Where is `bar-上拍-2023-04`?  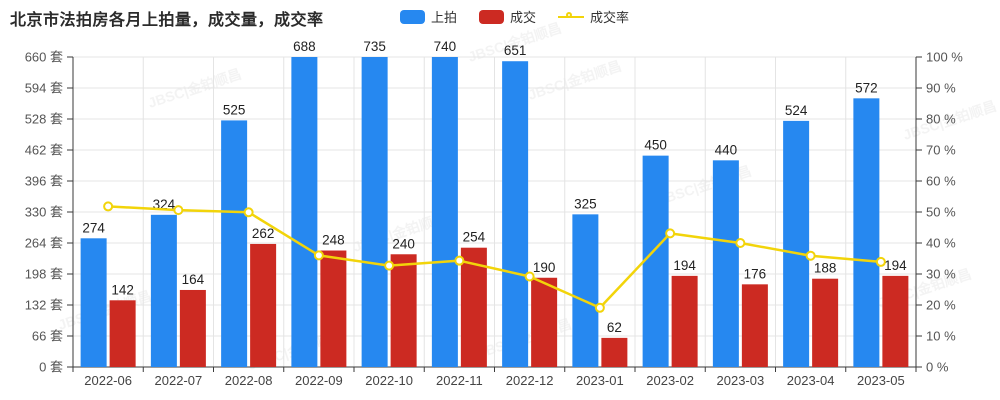
bar-上拍-2023-04 is located at coordinates (796, 243).